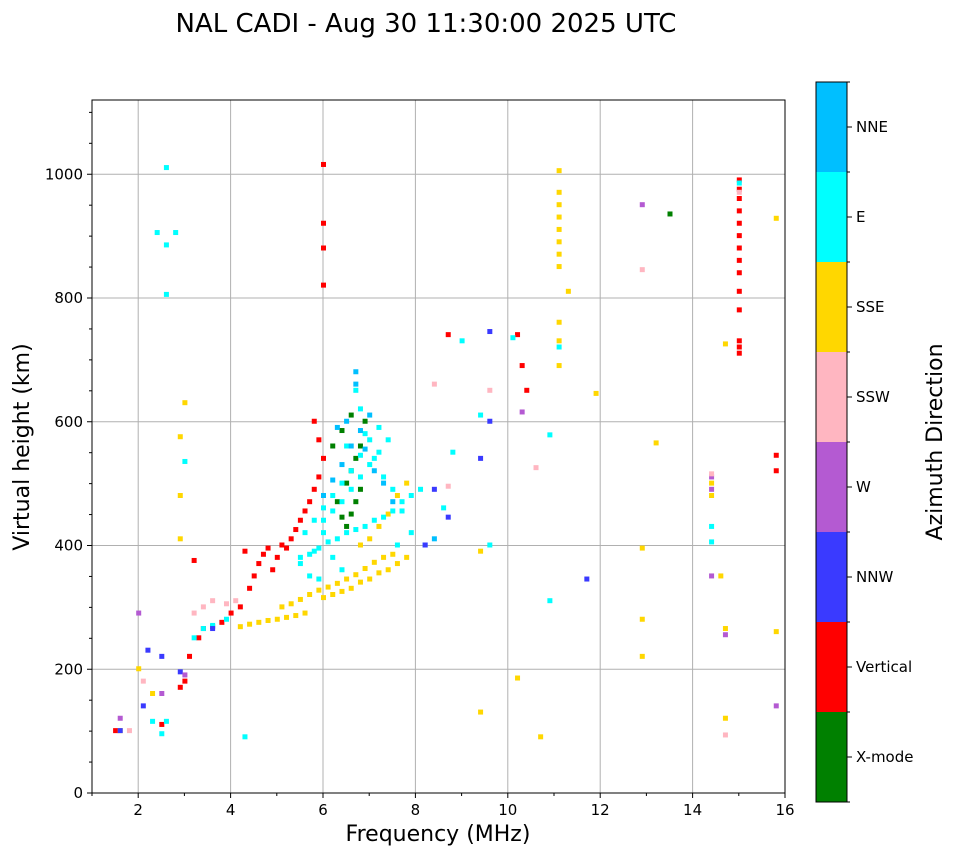  Describe the element at coordinates (831, 307) in the screenshot. I see `colorbar-segment-sse` at that location.